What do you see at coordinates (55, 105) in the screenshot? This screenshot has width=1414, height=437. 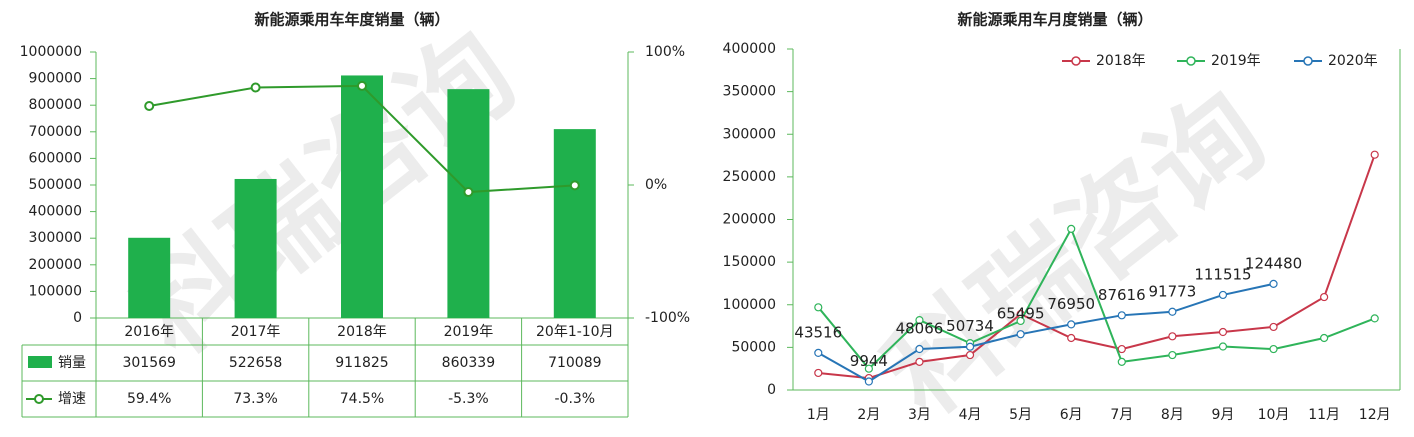 I see `y-tick-label: 800000` at bounding box center [55, 105].